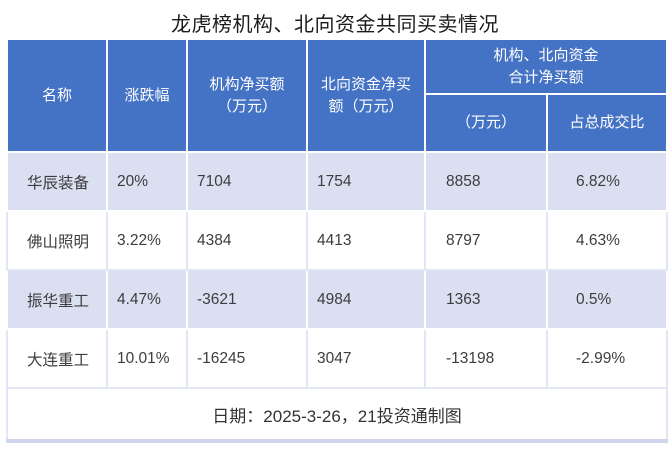  I want to click on col-header-change: 涨跌幅, so click(147, 95).